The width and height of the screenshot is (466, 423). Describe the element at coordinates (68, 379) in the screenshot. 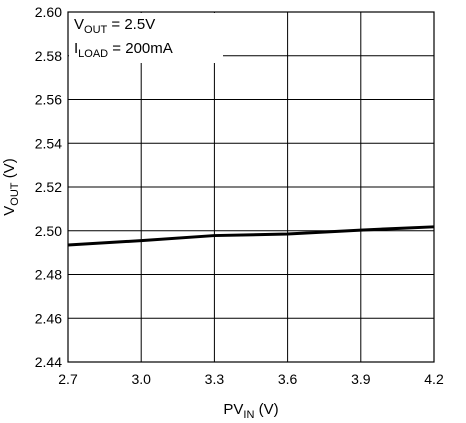

I see `x-tick-label: 2.7` at that location.